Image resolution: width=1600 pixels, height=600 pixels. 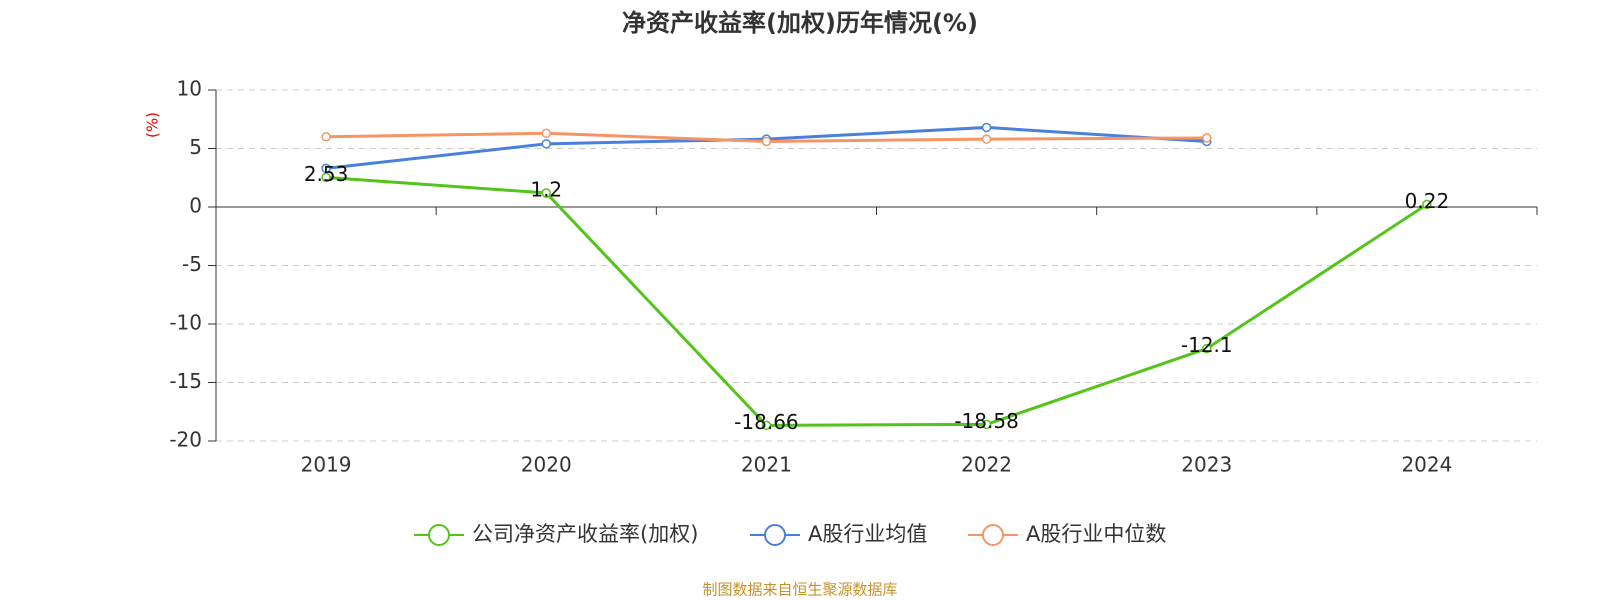 I want to click on y-axis-label: (%), so click(x=153, y=125).